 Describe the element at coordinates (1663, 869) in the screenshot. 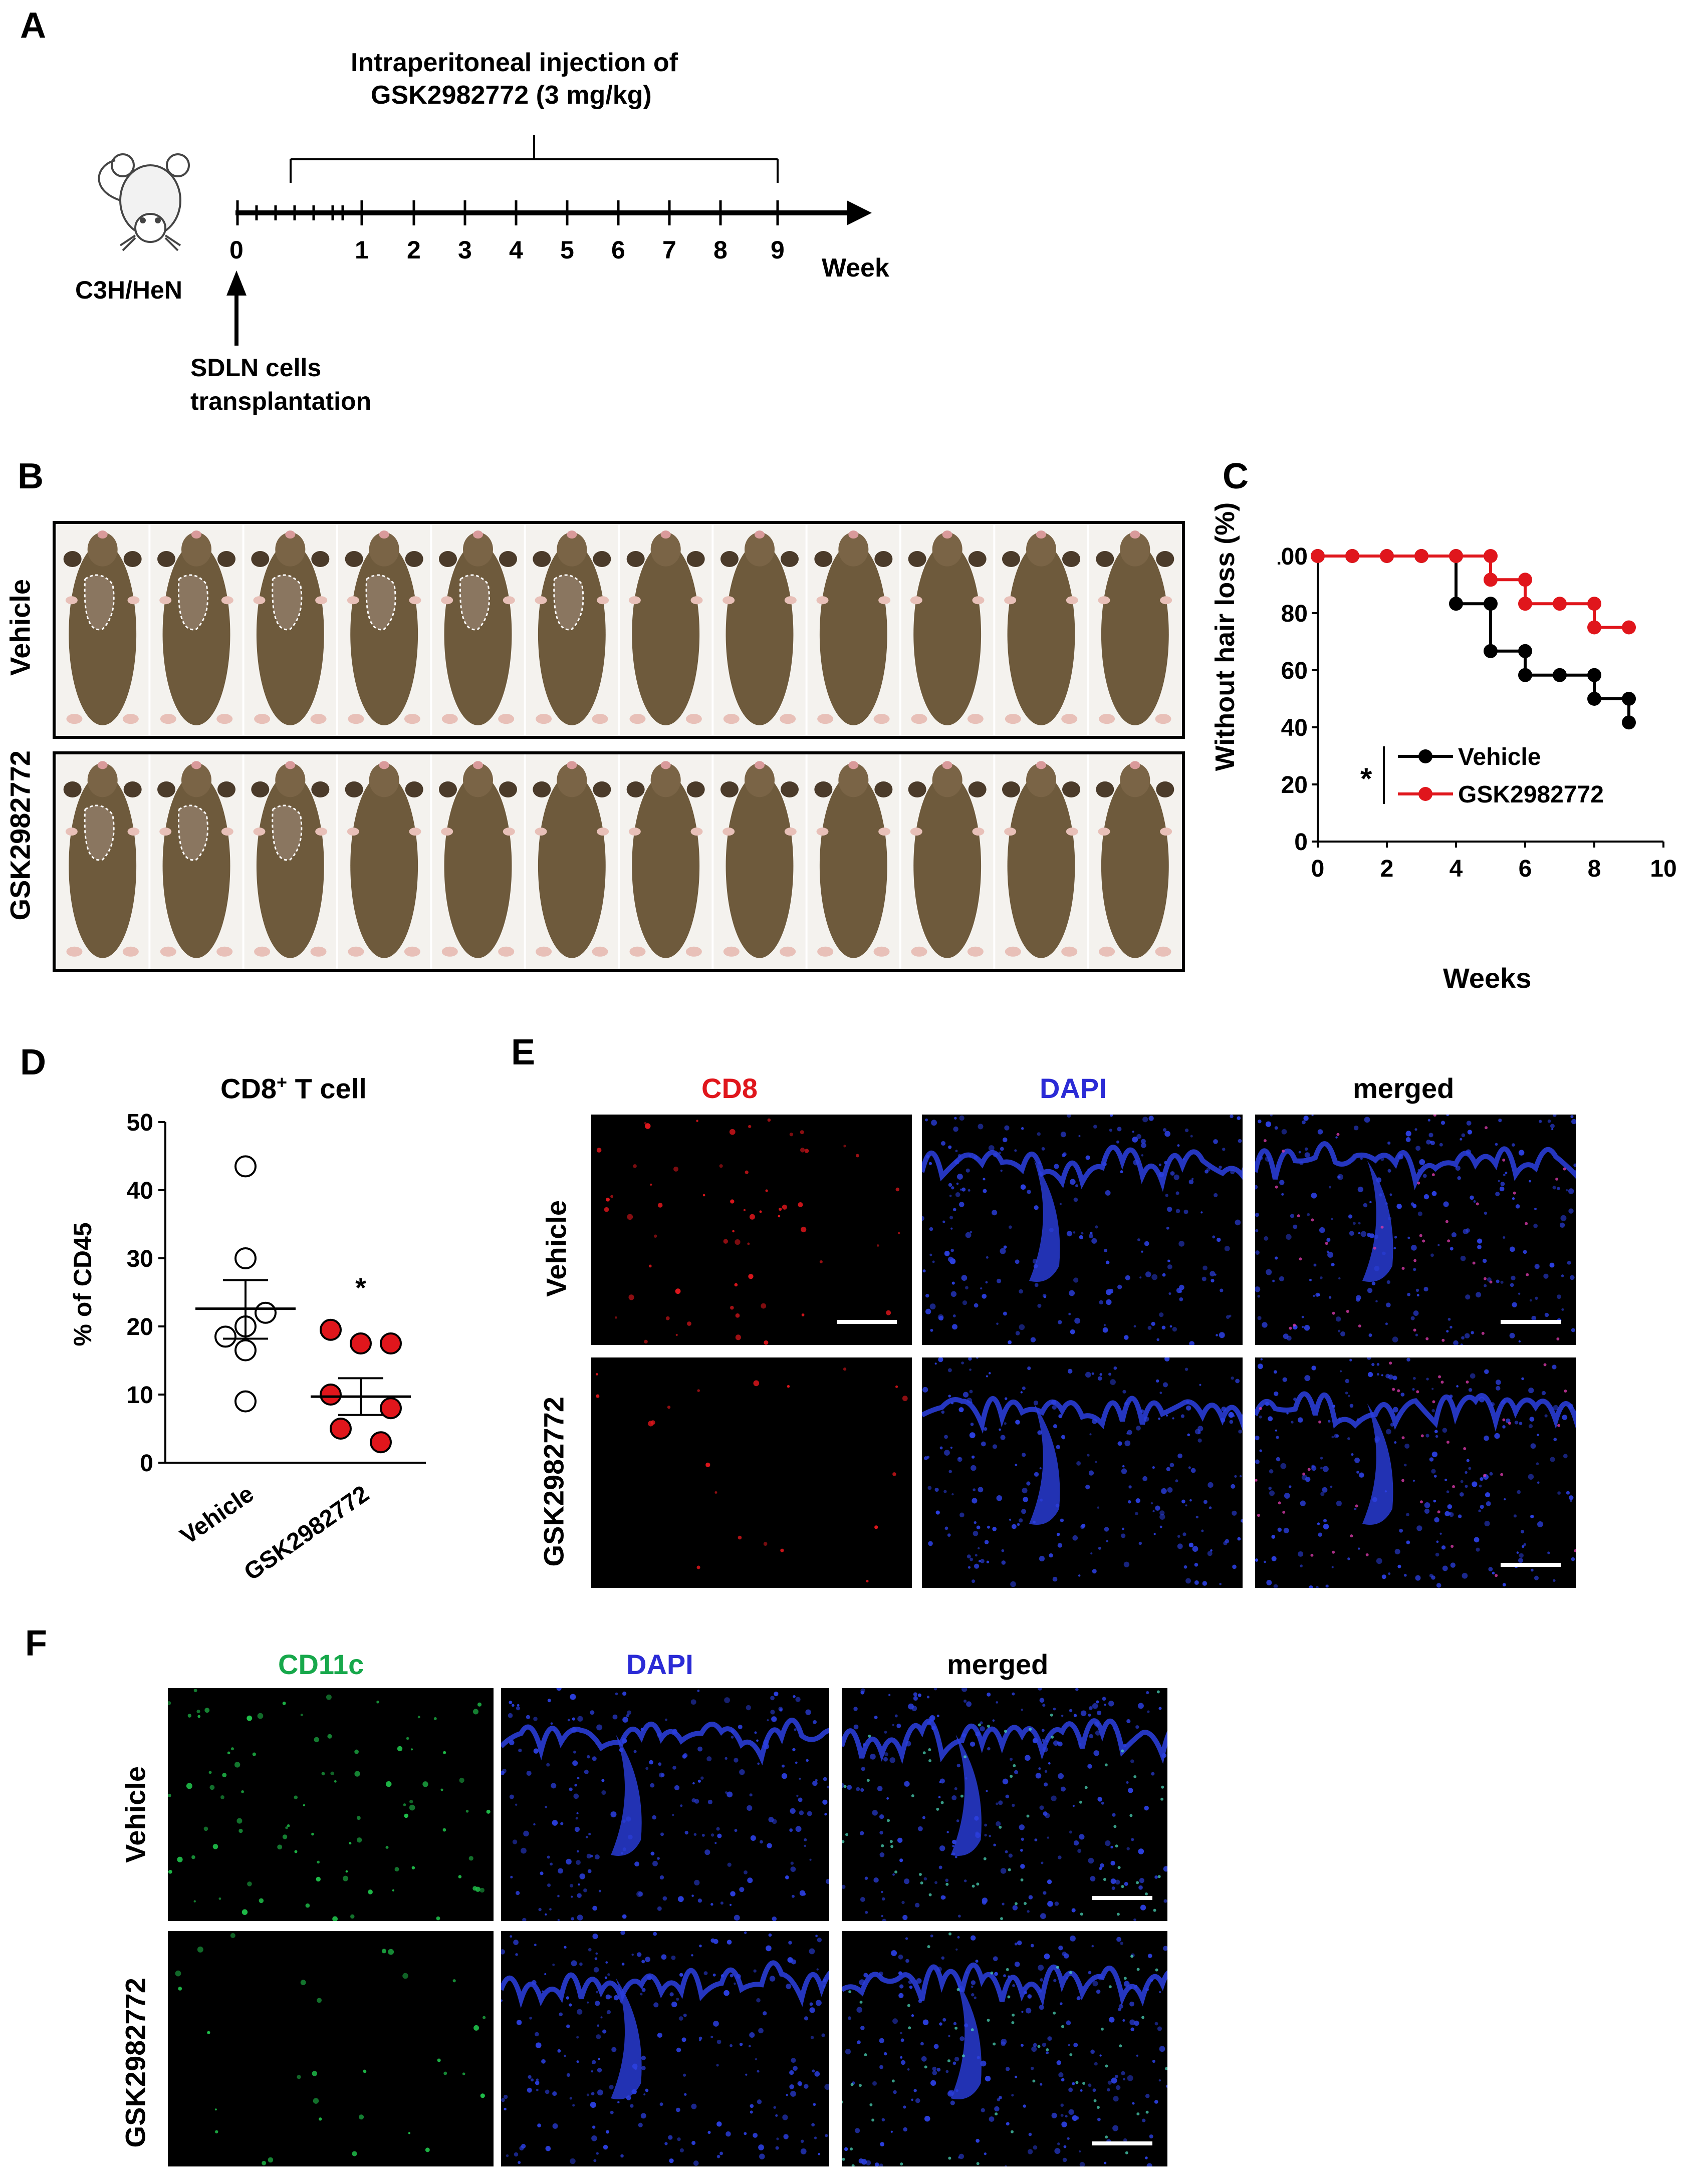

I see `chart-c-xtick-label: 10` at that location.